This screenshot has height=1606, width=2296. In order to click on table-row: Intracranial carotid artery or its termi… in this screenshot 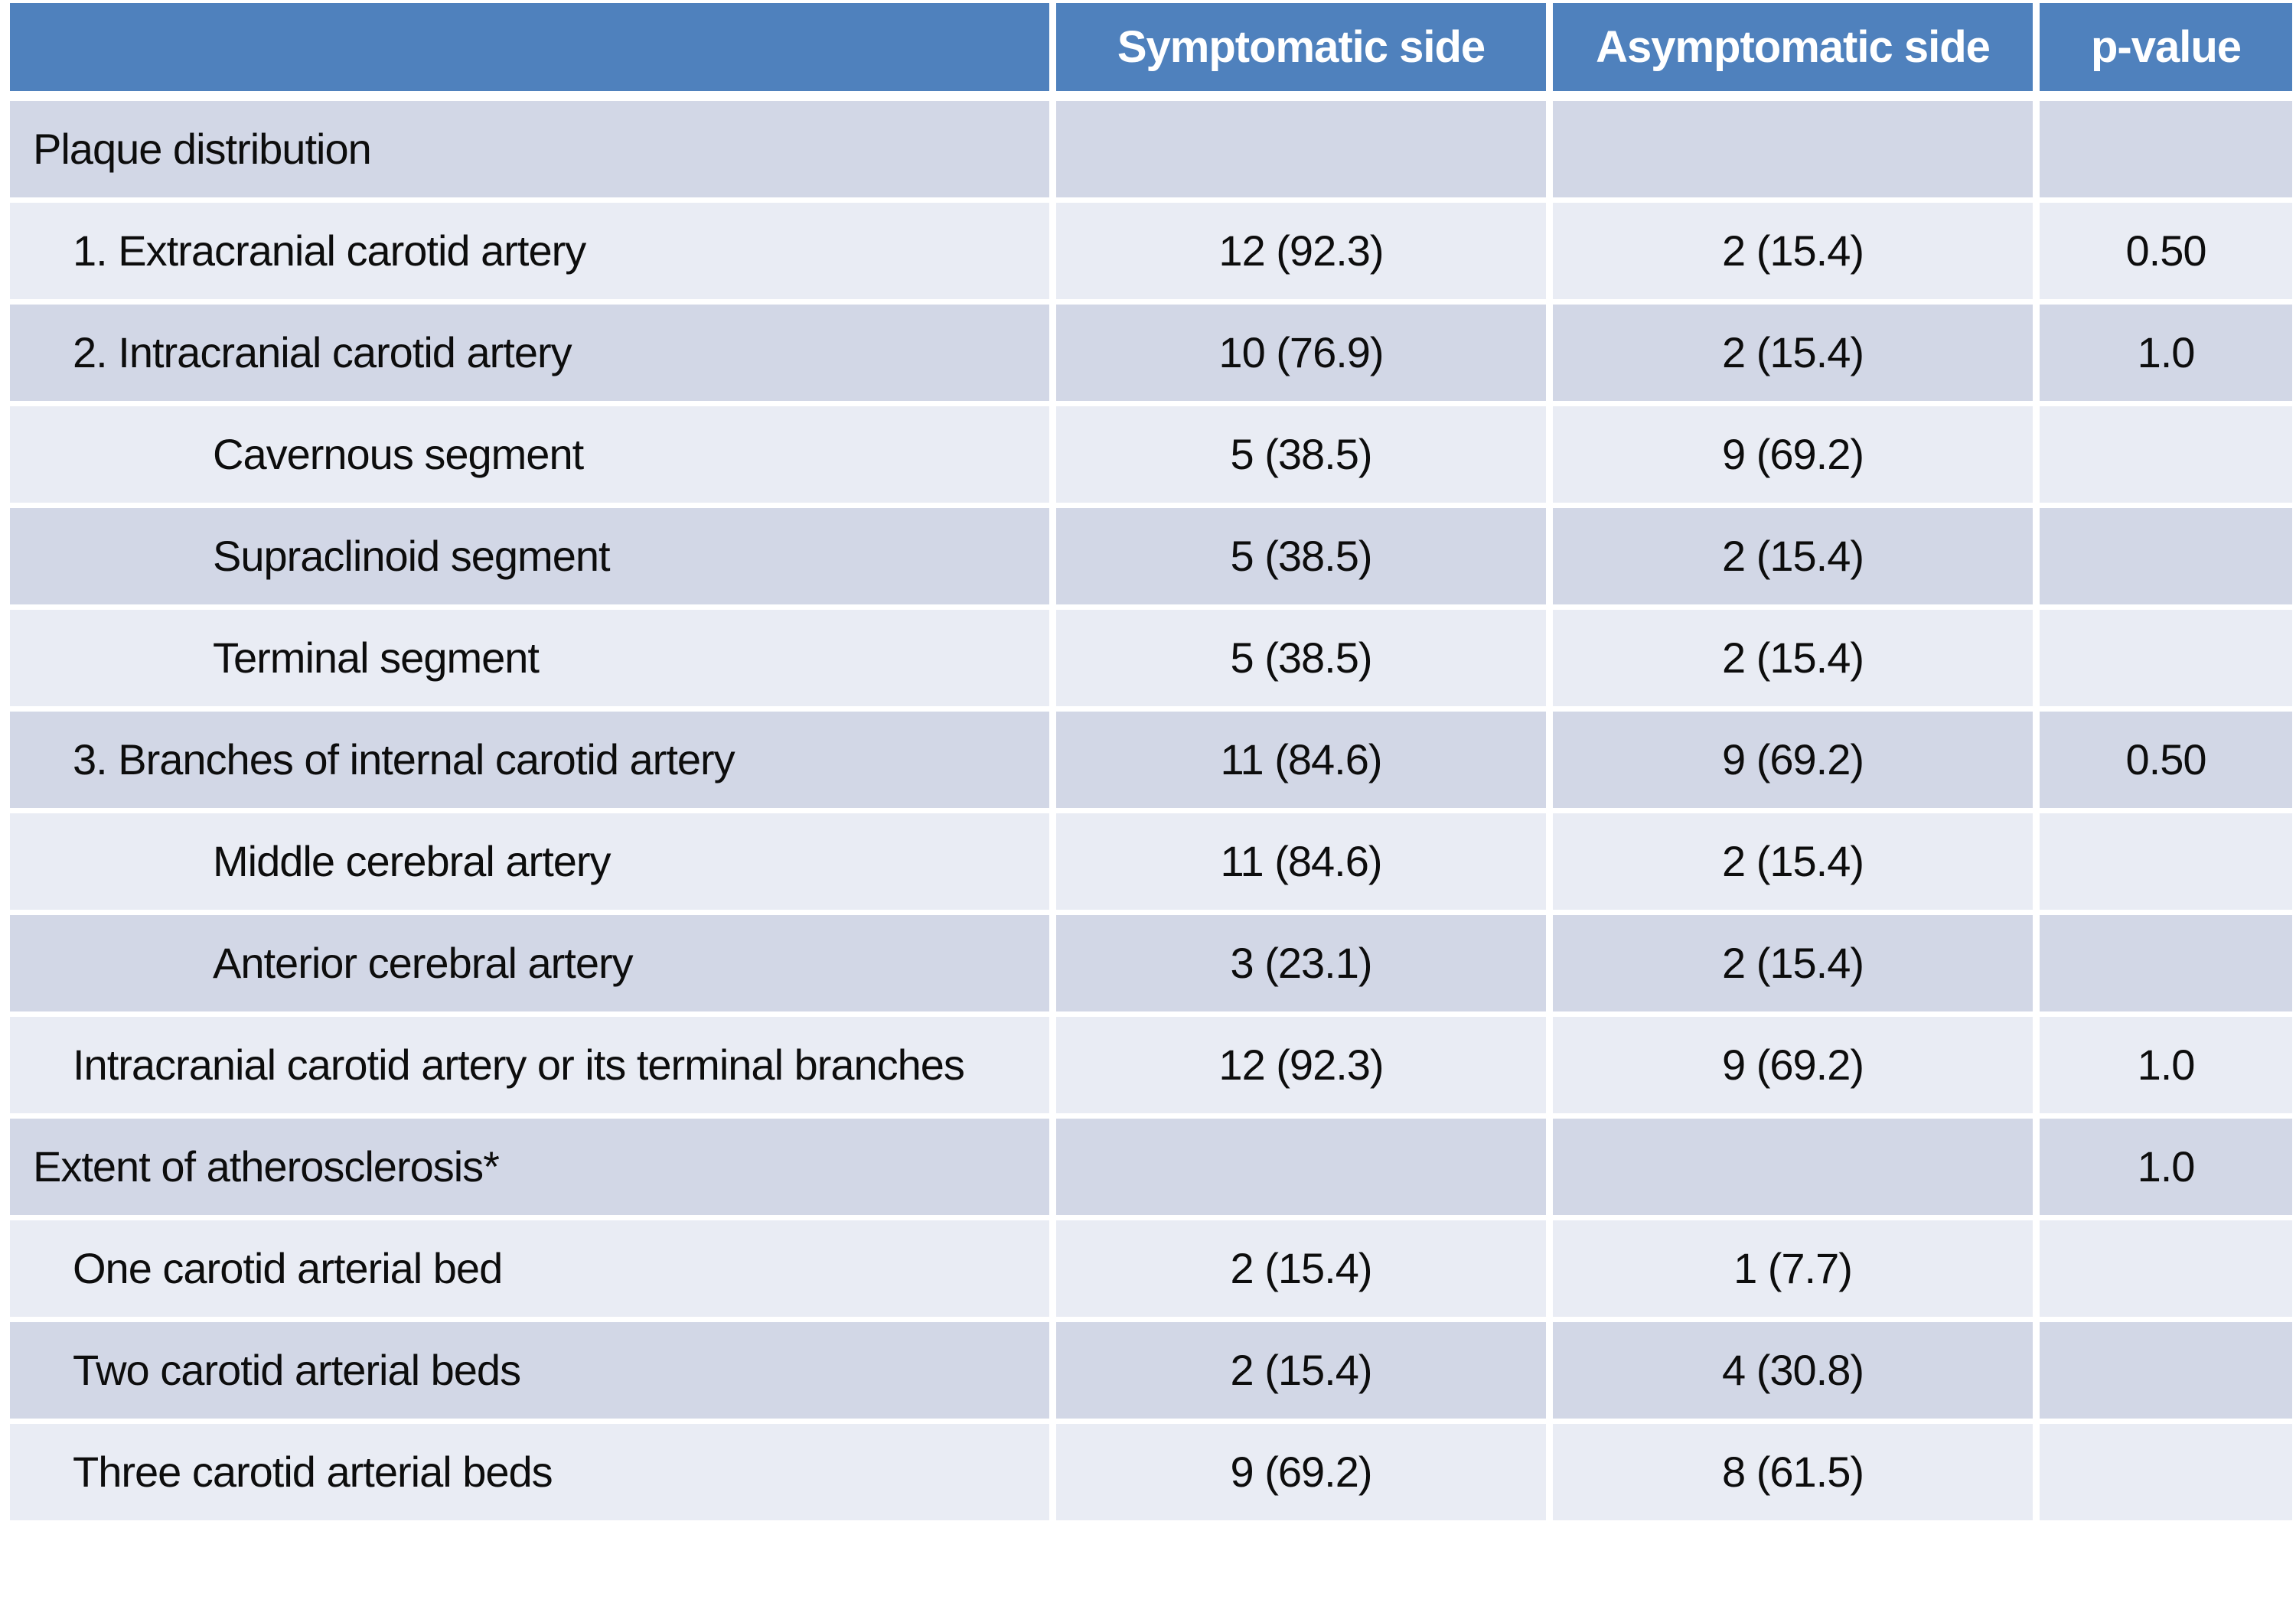, I will do `click(1151, 1065)`.